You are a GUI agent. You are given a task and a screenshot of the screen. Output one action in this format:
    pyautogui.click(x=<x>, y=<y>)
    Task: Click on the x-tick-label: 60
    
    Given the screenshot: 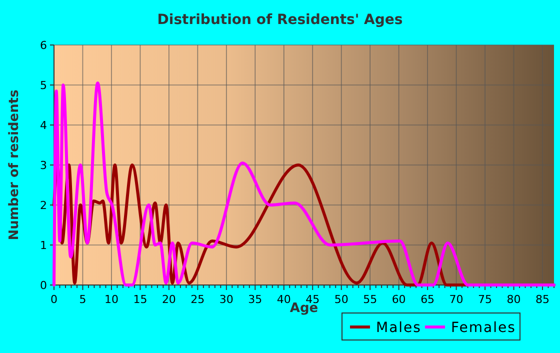 What is the action you would take?
    pyautogui.click(x=399, y=299)
    